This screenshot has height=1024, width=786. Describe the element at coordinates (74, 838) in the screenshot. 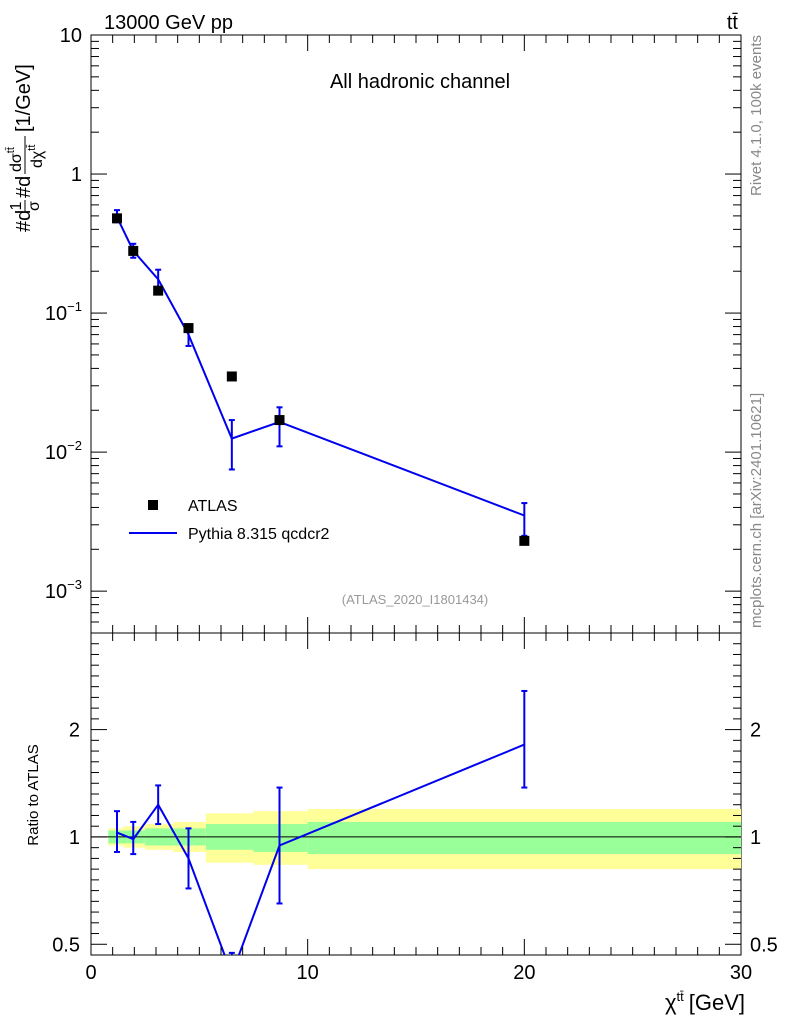

I see `y-tick-label-ratio-left: 1` at that location.